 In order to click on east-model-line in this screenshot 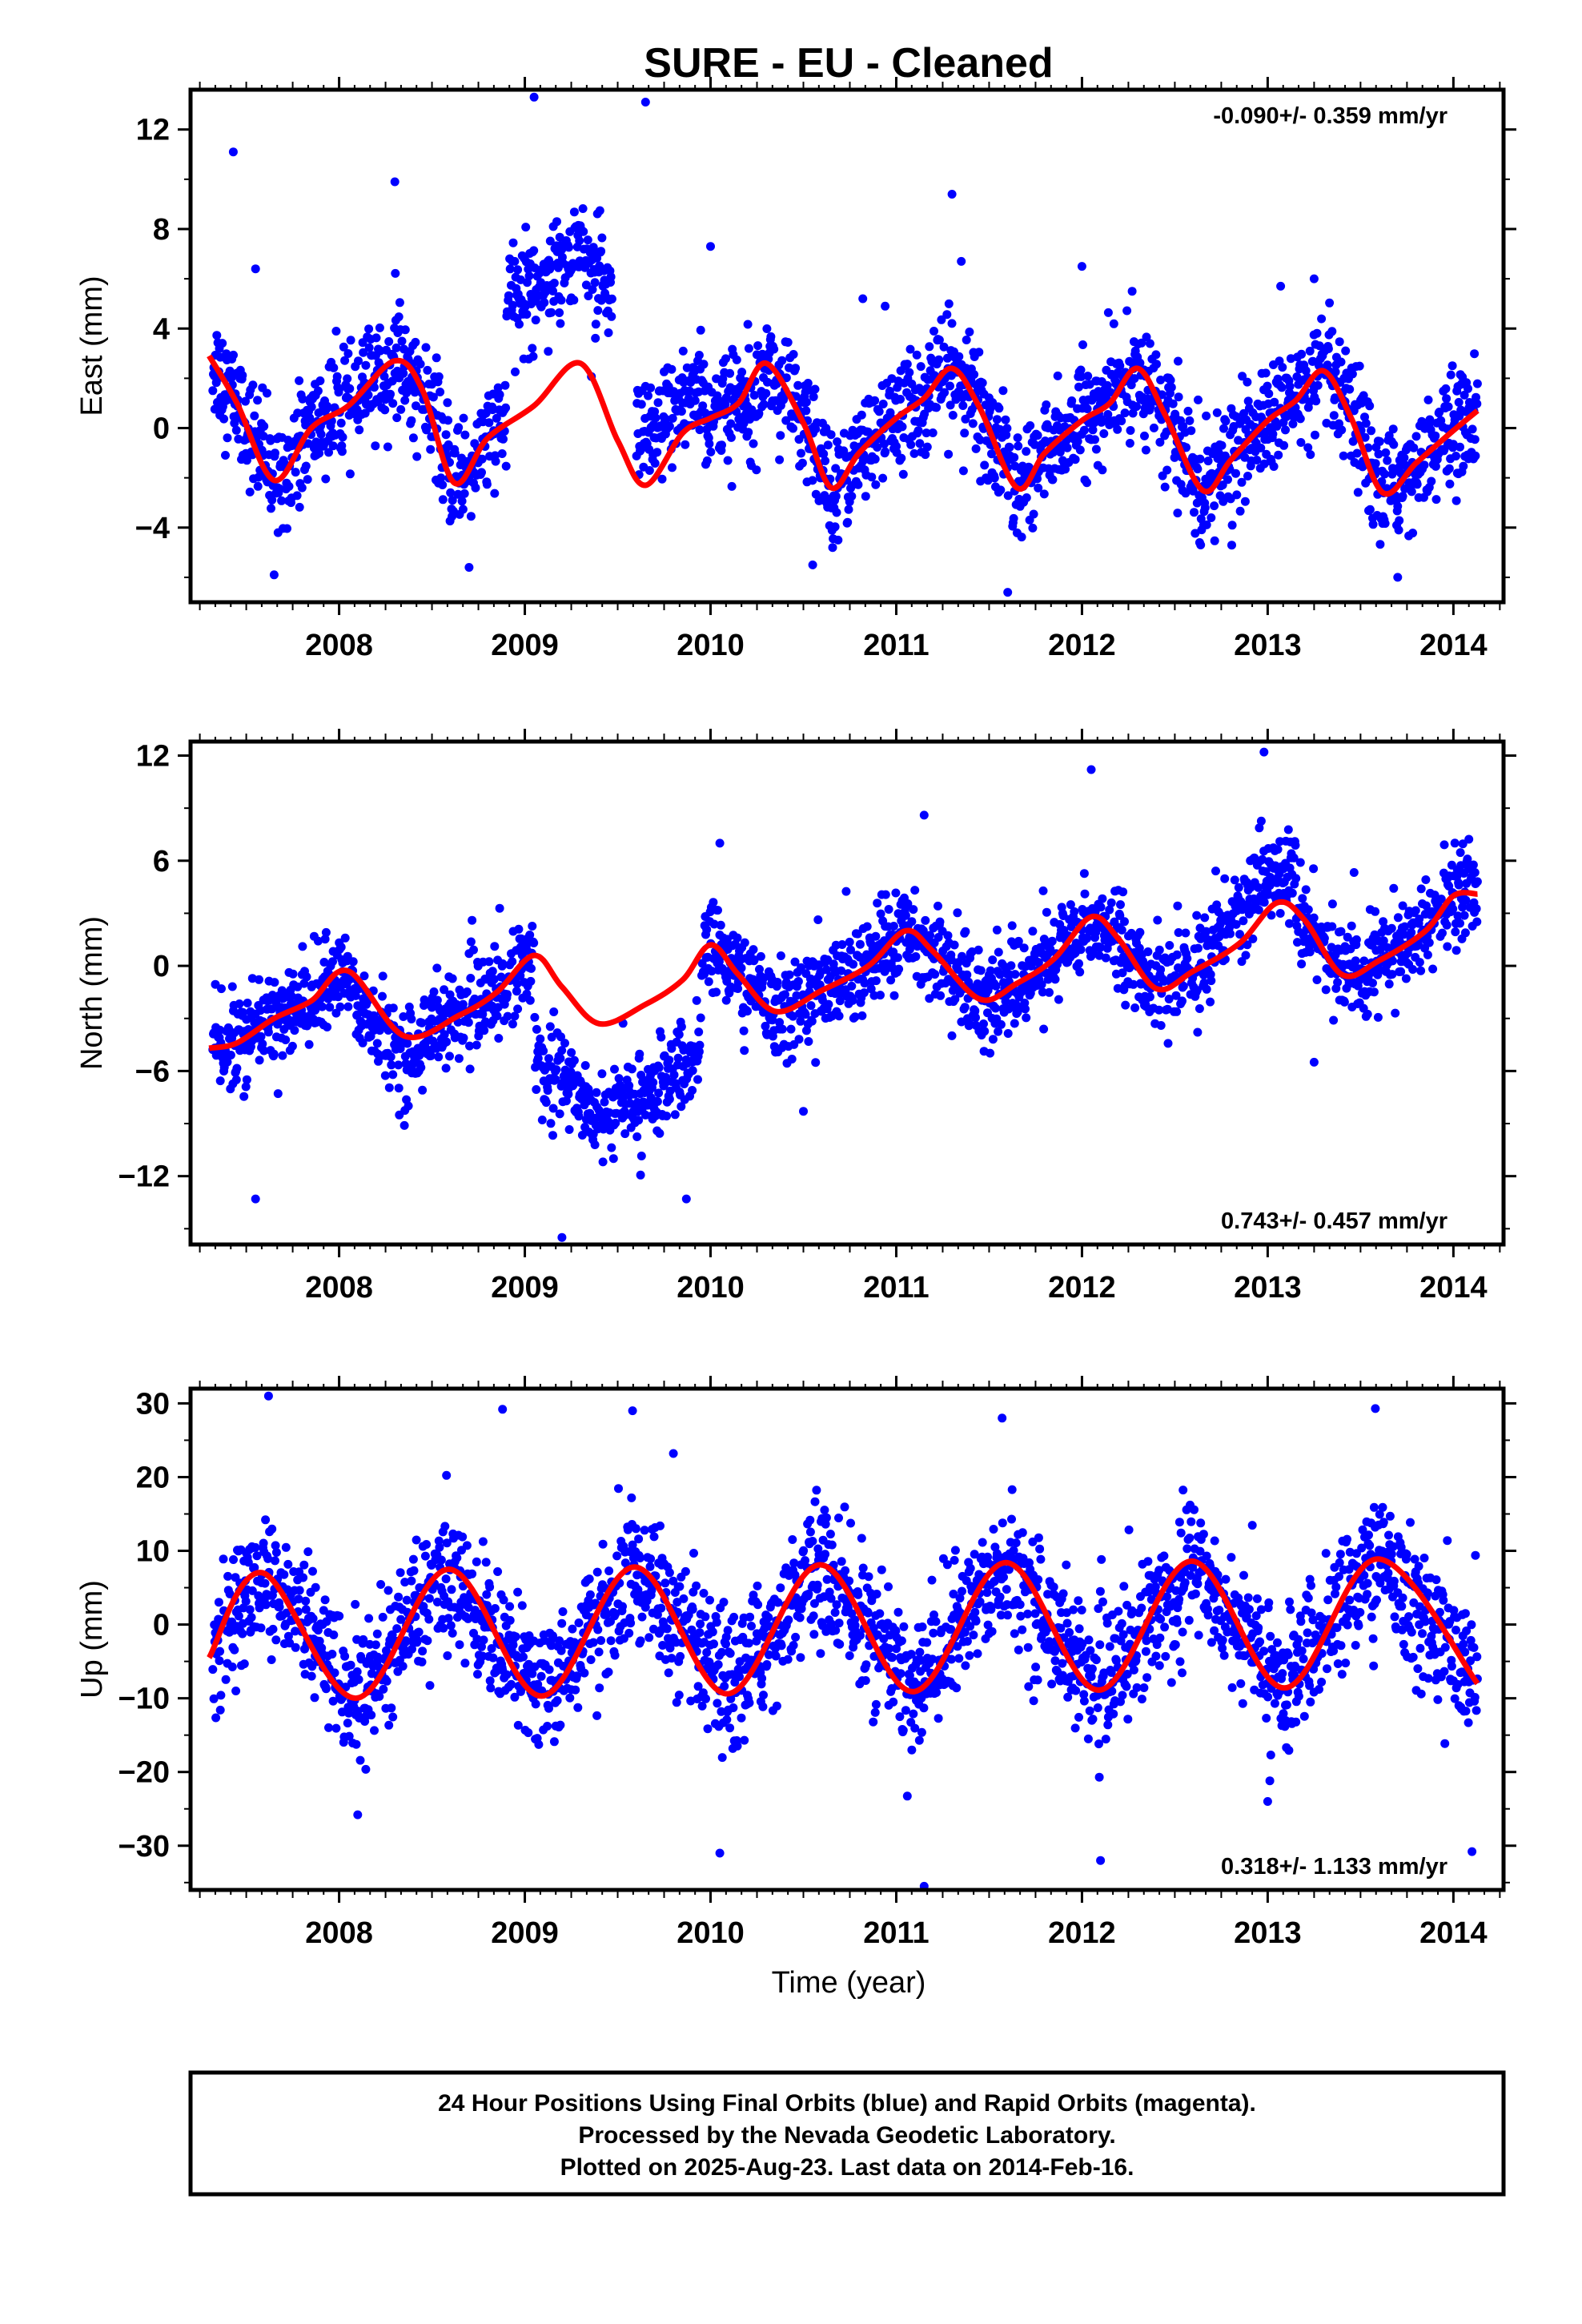, I will do `click(844, 425)`.